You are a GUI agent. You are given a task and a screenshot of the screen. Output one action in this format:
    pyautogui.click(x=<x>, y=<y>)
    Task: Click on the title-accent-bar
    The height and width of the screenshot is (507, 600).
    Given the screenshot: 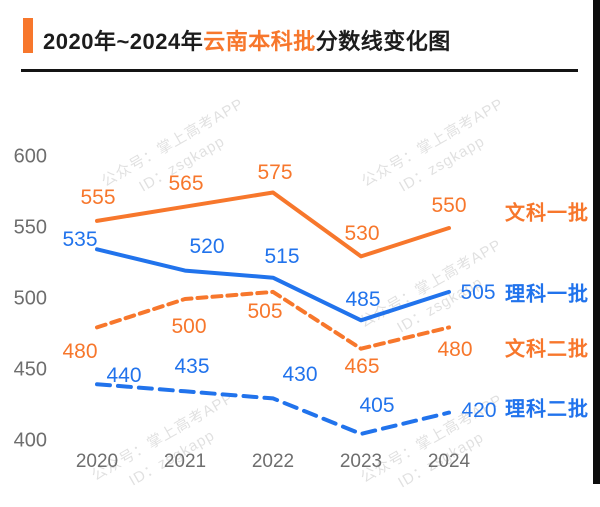 What is the action you would take?
    pyautogui.click(x=28, y=35)
    